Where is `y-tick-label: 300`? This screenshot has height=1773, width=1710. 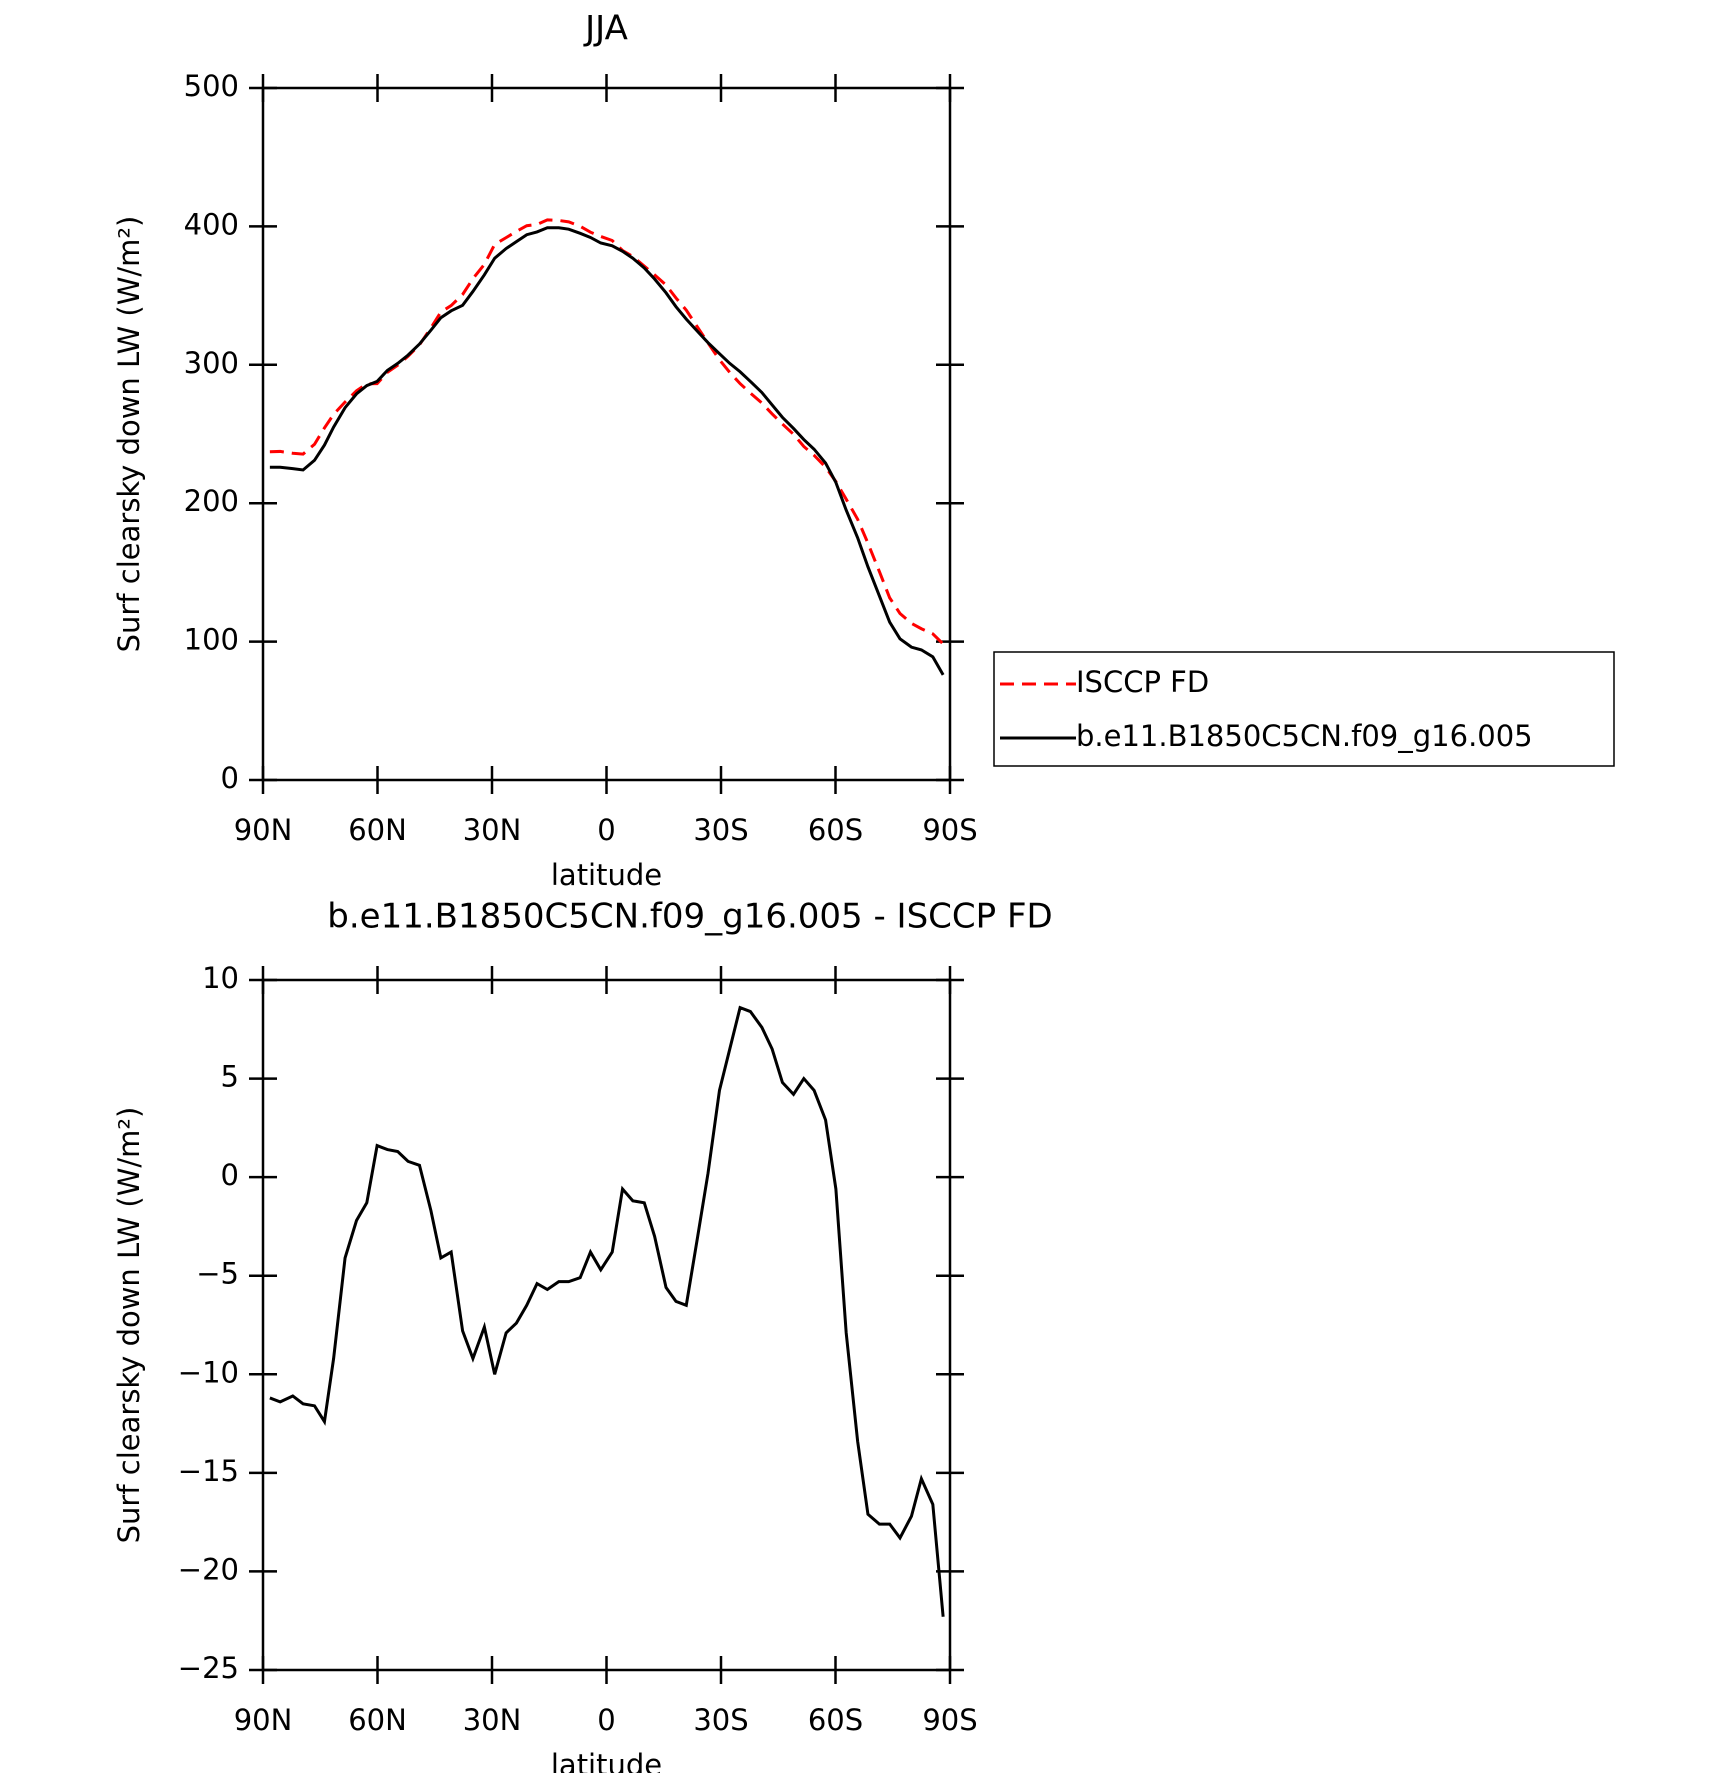 y-tick-label: 300 is located at coordinates (211, 363).